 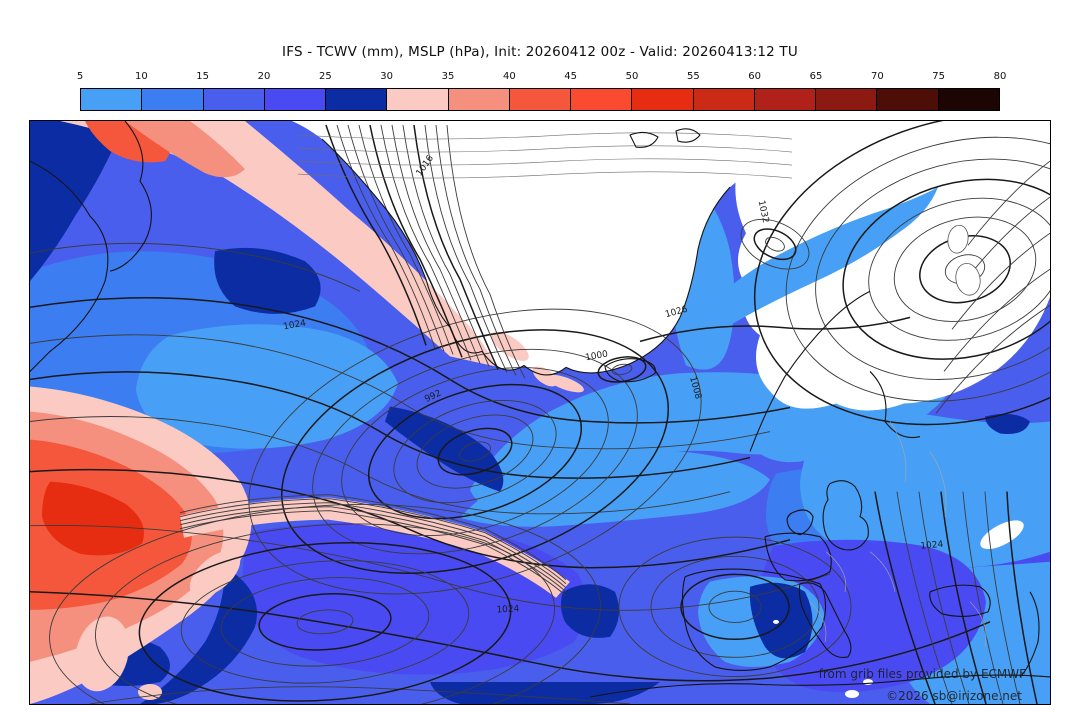 I want to click on colorbar-tick: 60, so click(x=755, y=76).